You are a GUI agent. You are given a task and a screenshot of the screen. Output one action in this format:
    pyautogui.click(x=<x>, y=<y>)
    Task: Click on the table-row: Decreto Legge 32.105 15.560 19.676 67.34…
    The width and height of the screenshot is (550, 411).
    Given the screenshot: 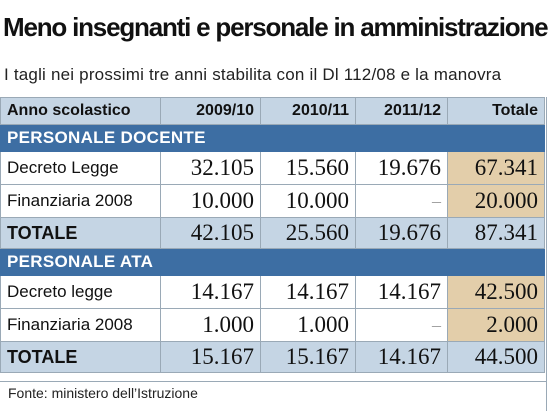 What is the action you would take?
    pyautogui.click(x=272, y=168)
    